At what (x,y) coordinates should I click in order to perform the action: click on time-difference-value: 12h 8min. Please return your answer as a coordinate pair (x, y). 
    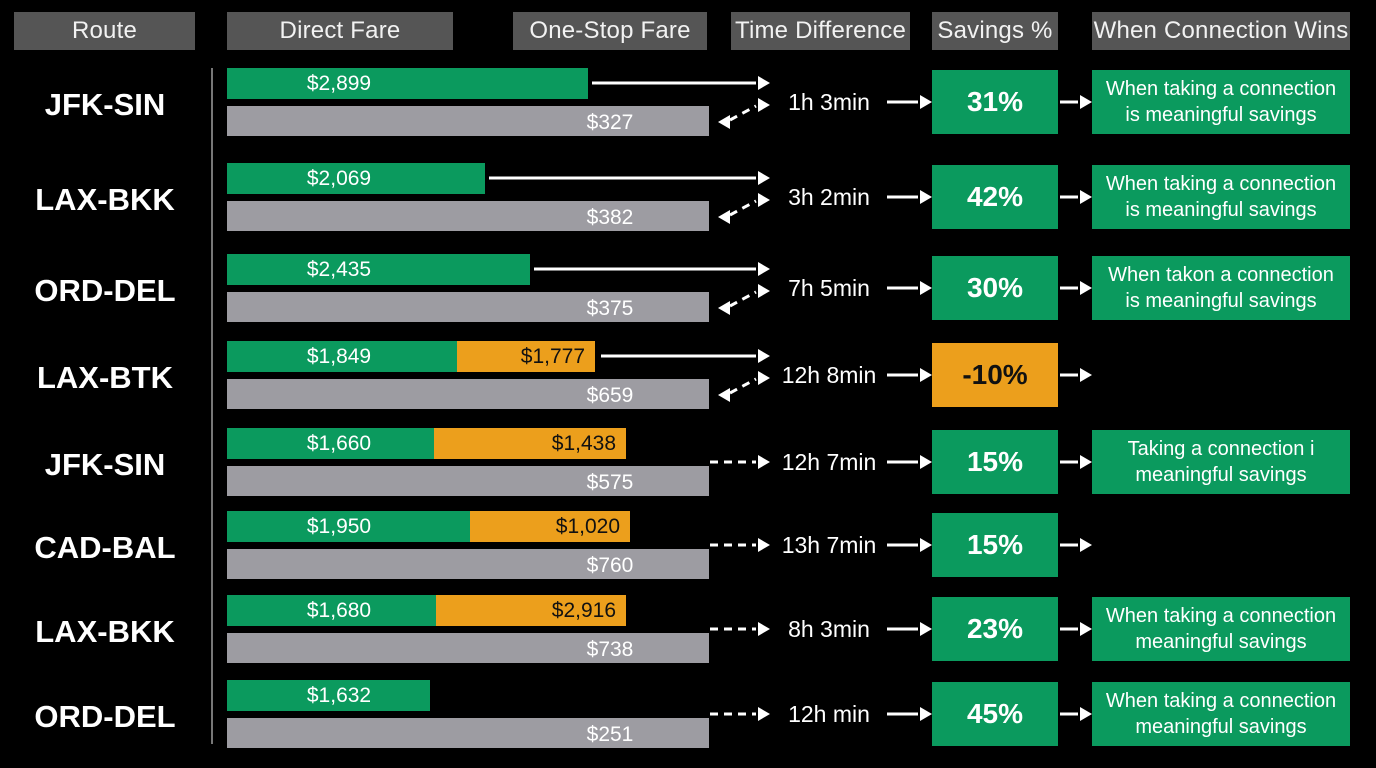
    Looking at the image, I should click on (829, 374).